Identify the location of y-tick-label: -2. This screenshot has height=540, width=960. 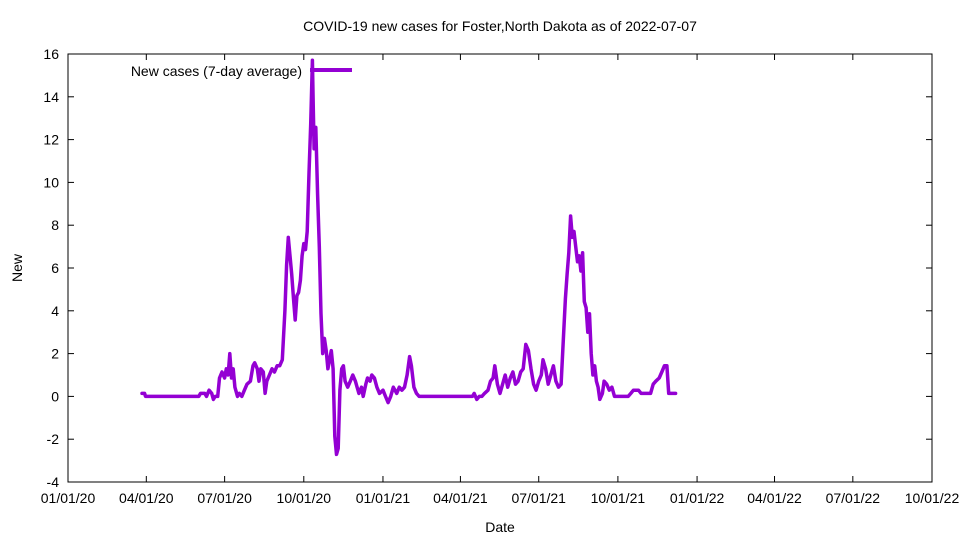
(53, 439).